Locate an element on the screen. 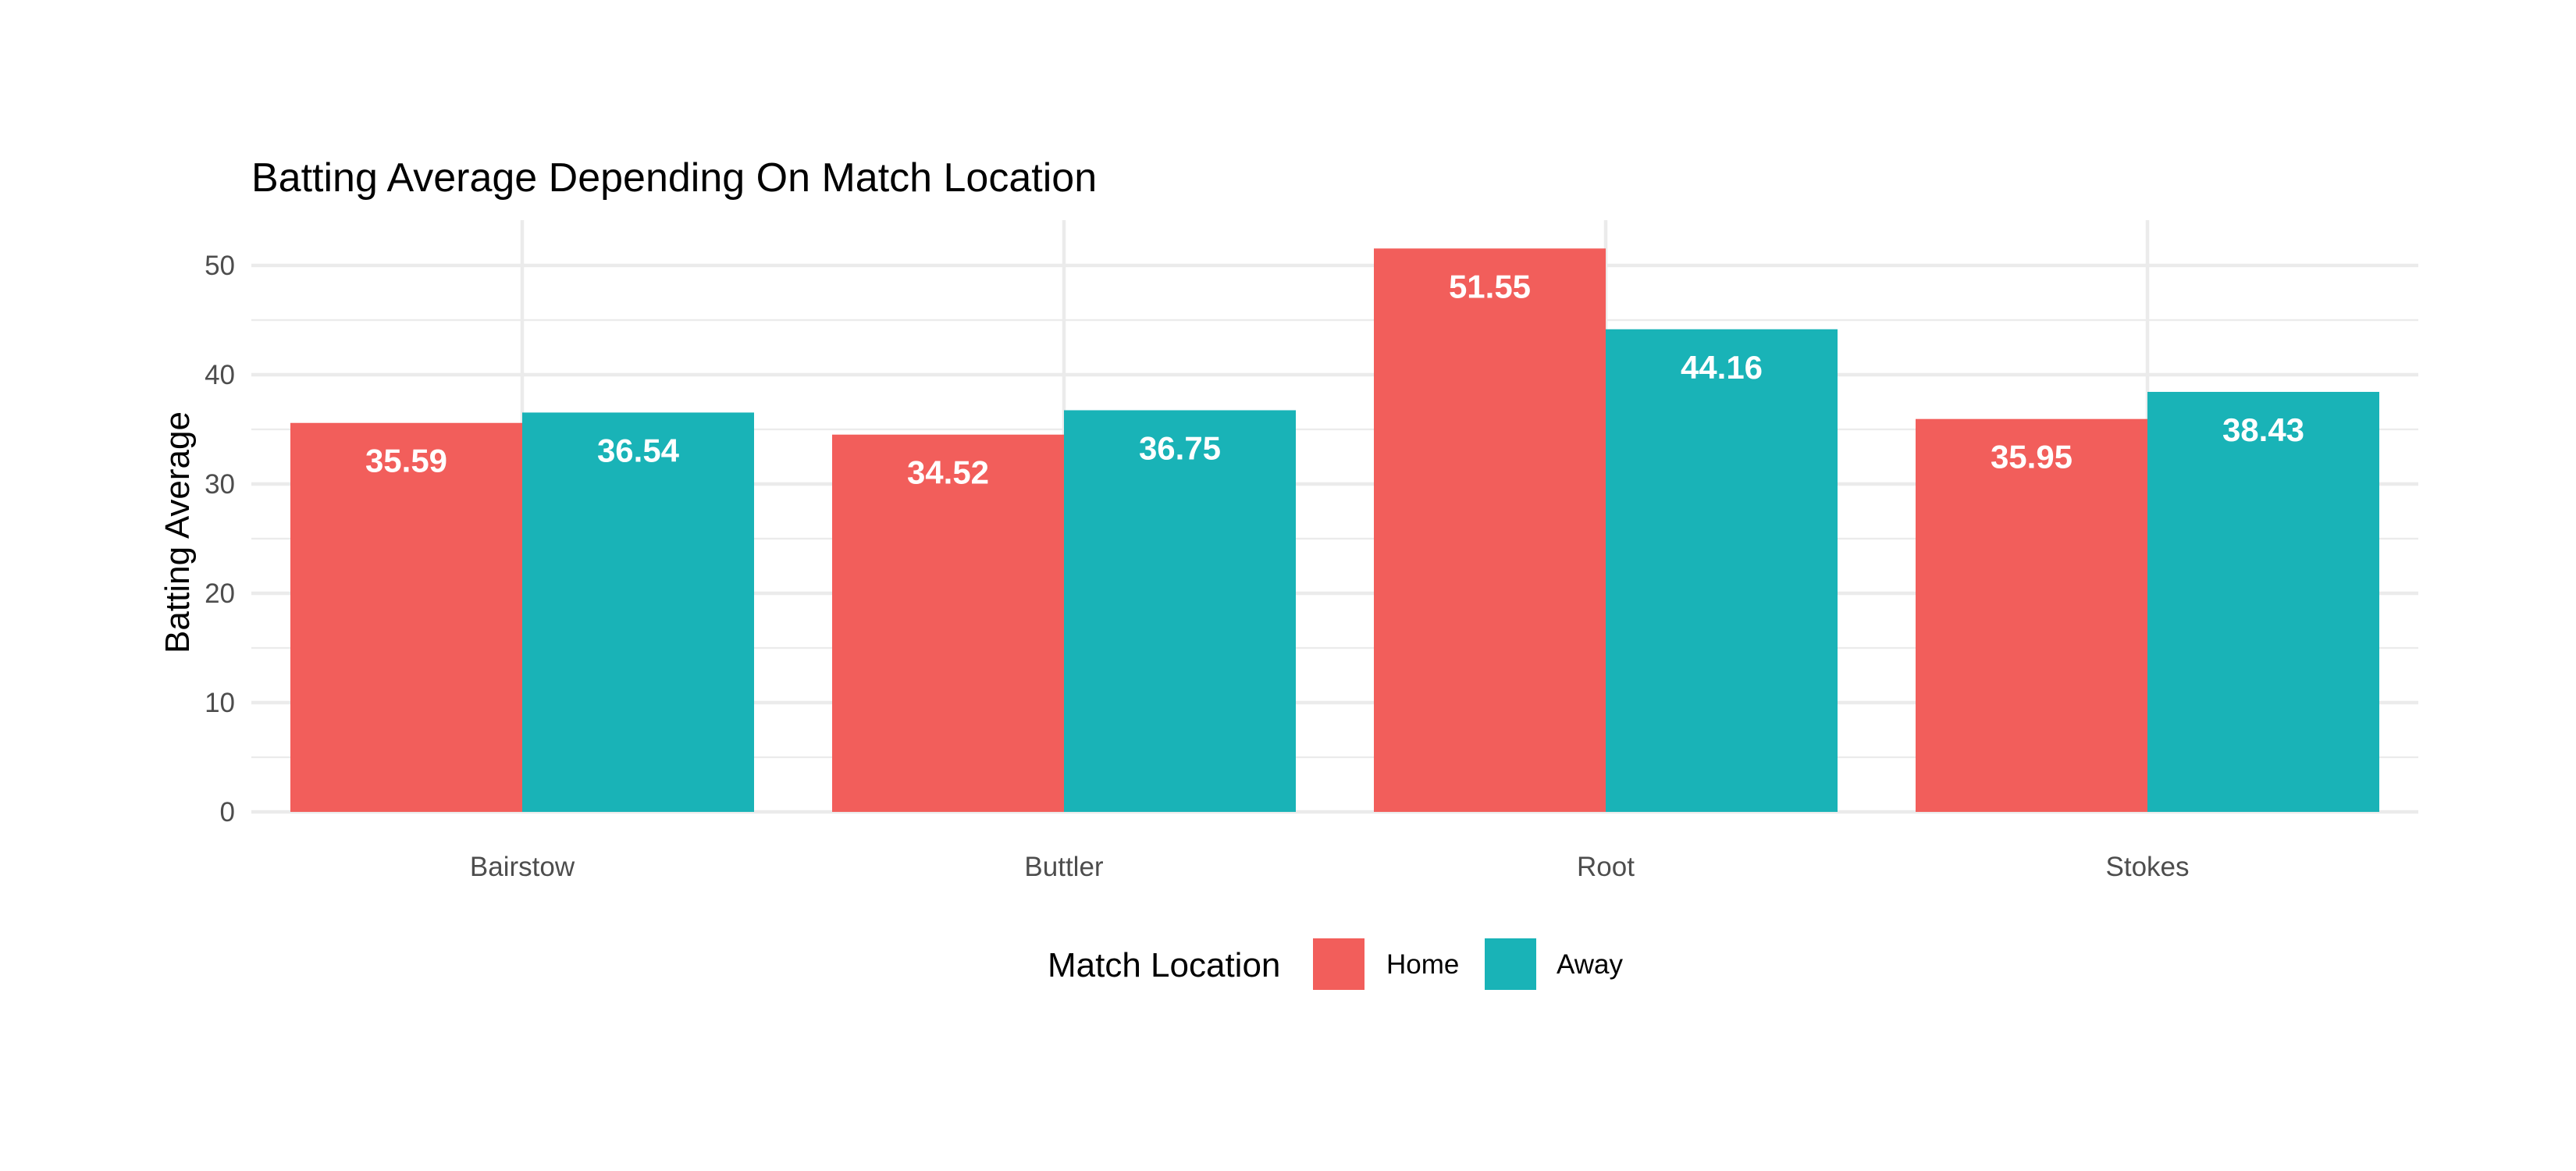  bar-value-labels: 35.59 36.54 34.52 36.75 51.55 44.16 35.95 38.43 is located at coordinates (1334, 379).